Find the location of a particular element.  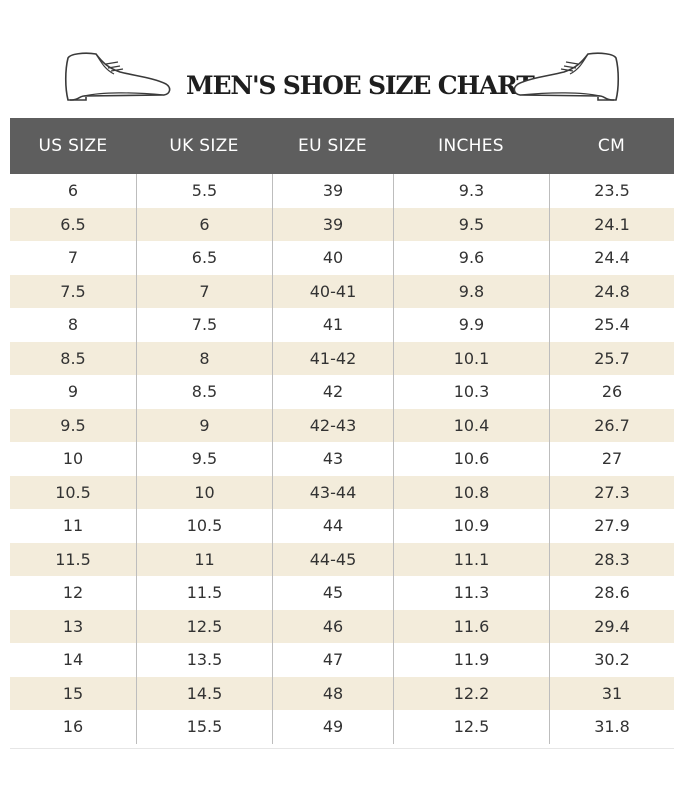

table-row: 8.5 8 41-42 10.1 25.7 is located at coordinates (342, 358).